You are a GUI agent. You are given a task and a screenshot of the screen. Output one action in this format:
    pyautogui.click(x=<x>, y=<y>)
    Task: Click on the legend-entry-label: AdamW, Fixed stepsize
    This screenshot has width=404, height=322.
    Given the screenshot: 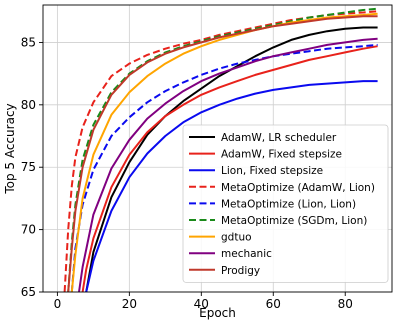 What is the action you would take?
    pyautogui.click(x=281, y=155)
    